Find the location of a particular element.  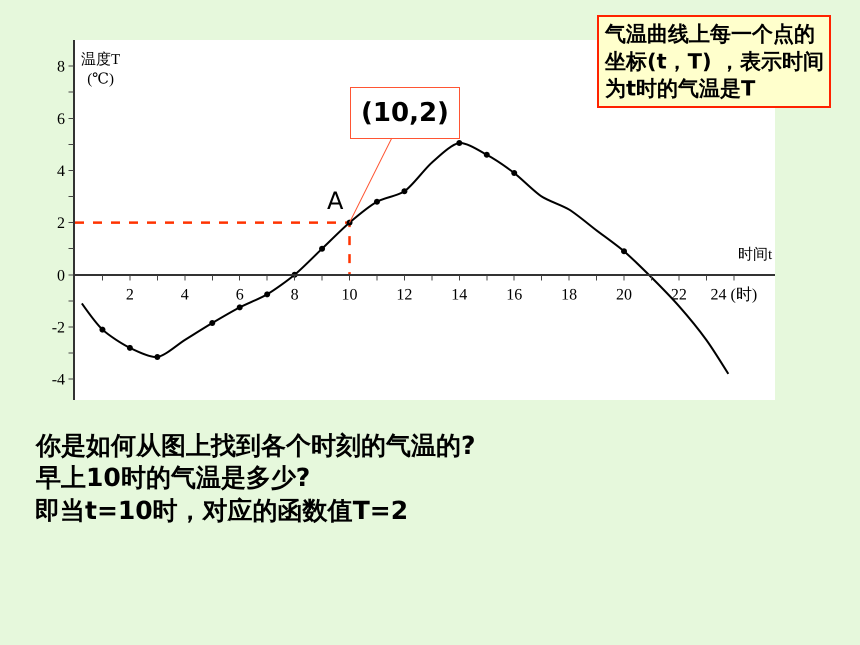

y-tick-label: 6 is located at coordinates (61, 119).